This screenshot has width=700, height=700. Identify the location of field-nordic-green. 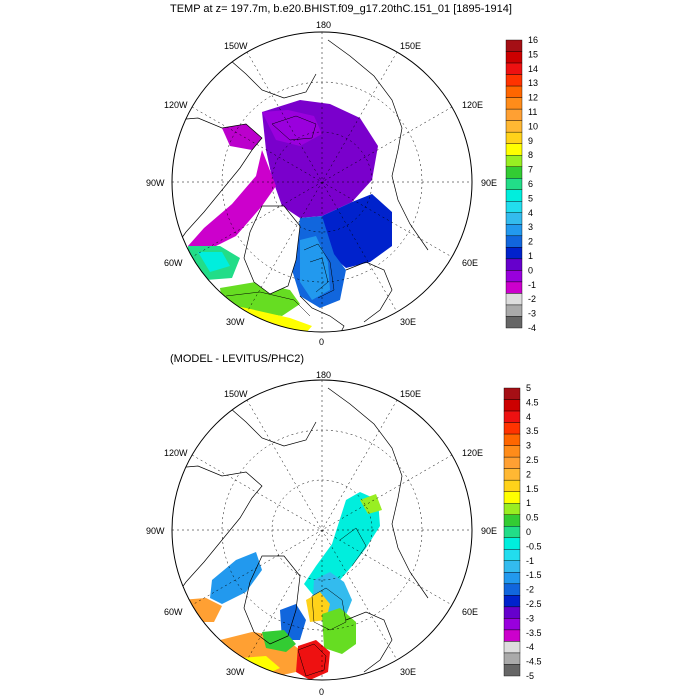
(339, 631).